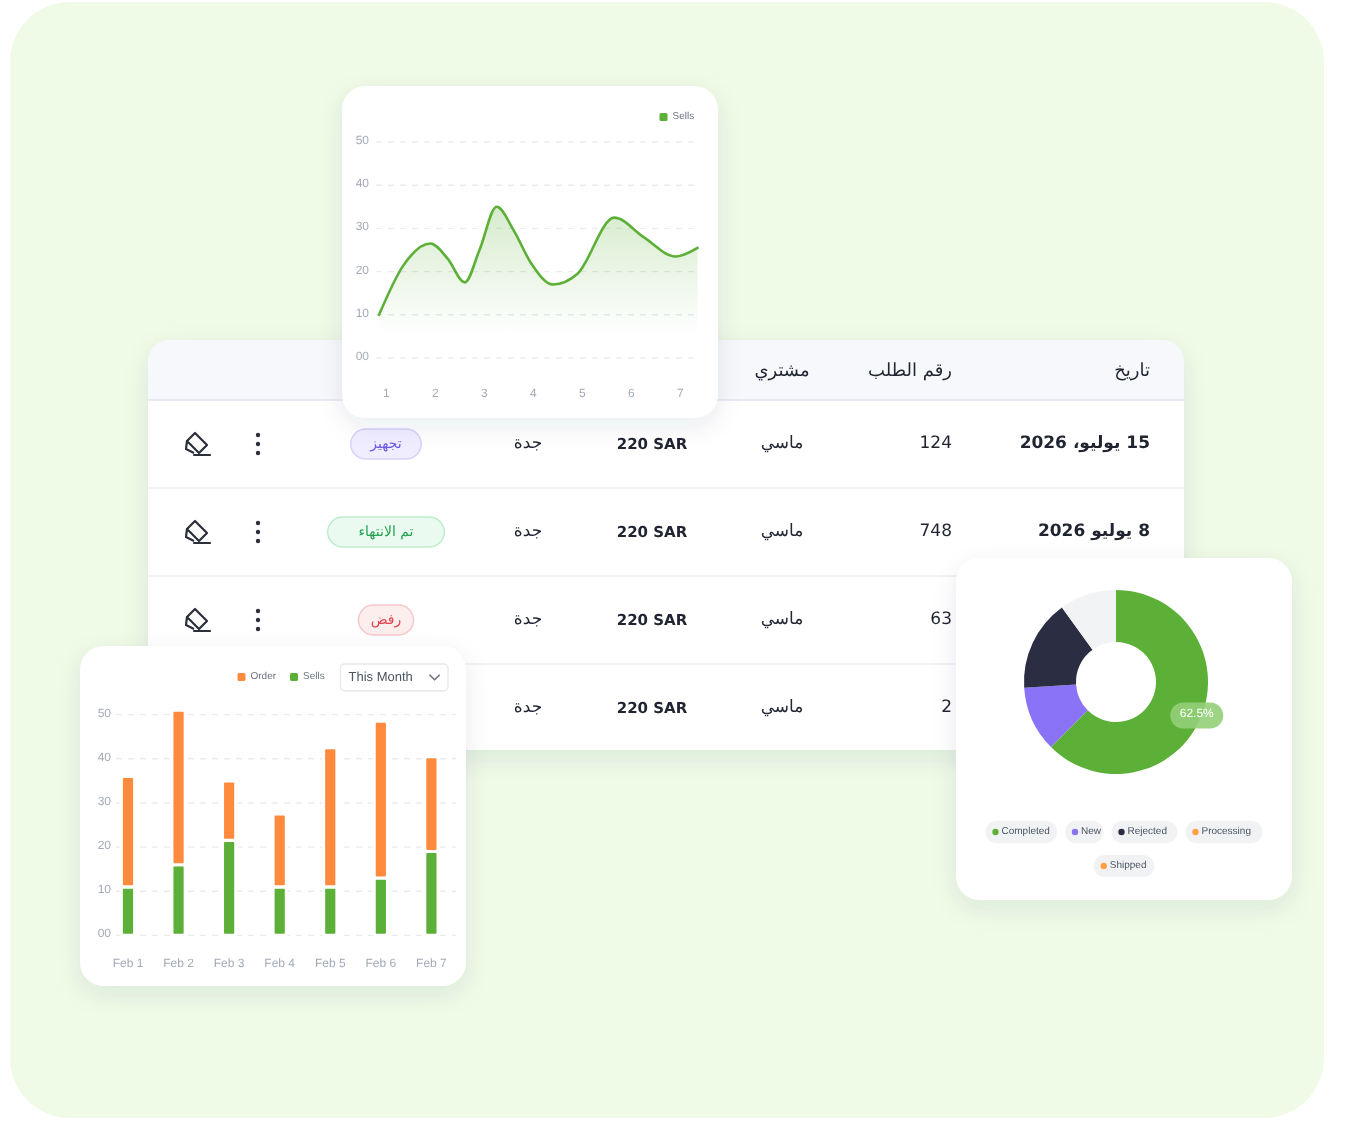 The height and width of the screenshot is (1122, 1356). I want to click on text: 63, so click(941, 620).